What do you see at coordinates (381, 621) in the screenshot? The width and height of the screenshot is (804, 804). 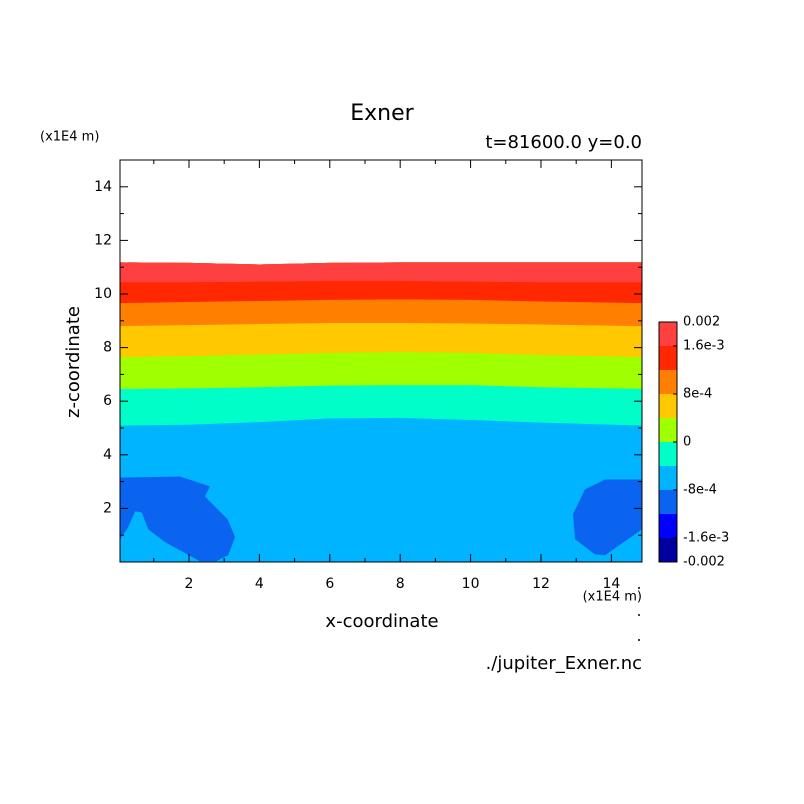 I see `x-axis-label: x-coordinate` at bounding box center [381, 621].